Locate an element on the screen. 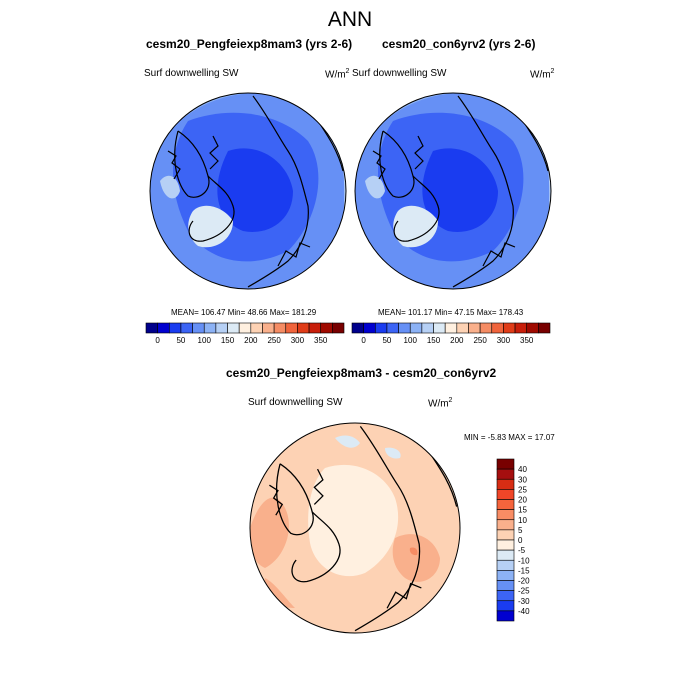 The height and width of the screenshot is (700, 700). colorbar-tick-label: -30 is located at coordinates (524, 601).